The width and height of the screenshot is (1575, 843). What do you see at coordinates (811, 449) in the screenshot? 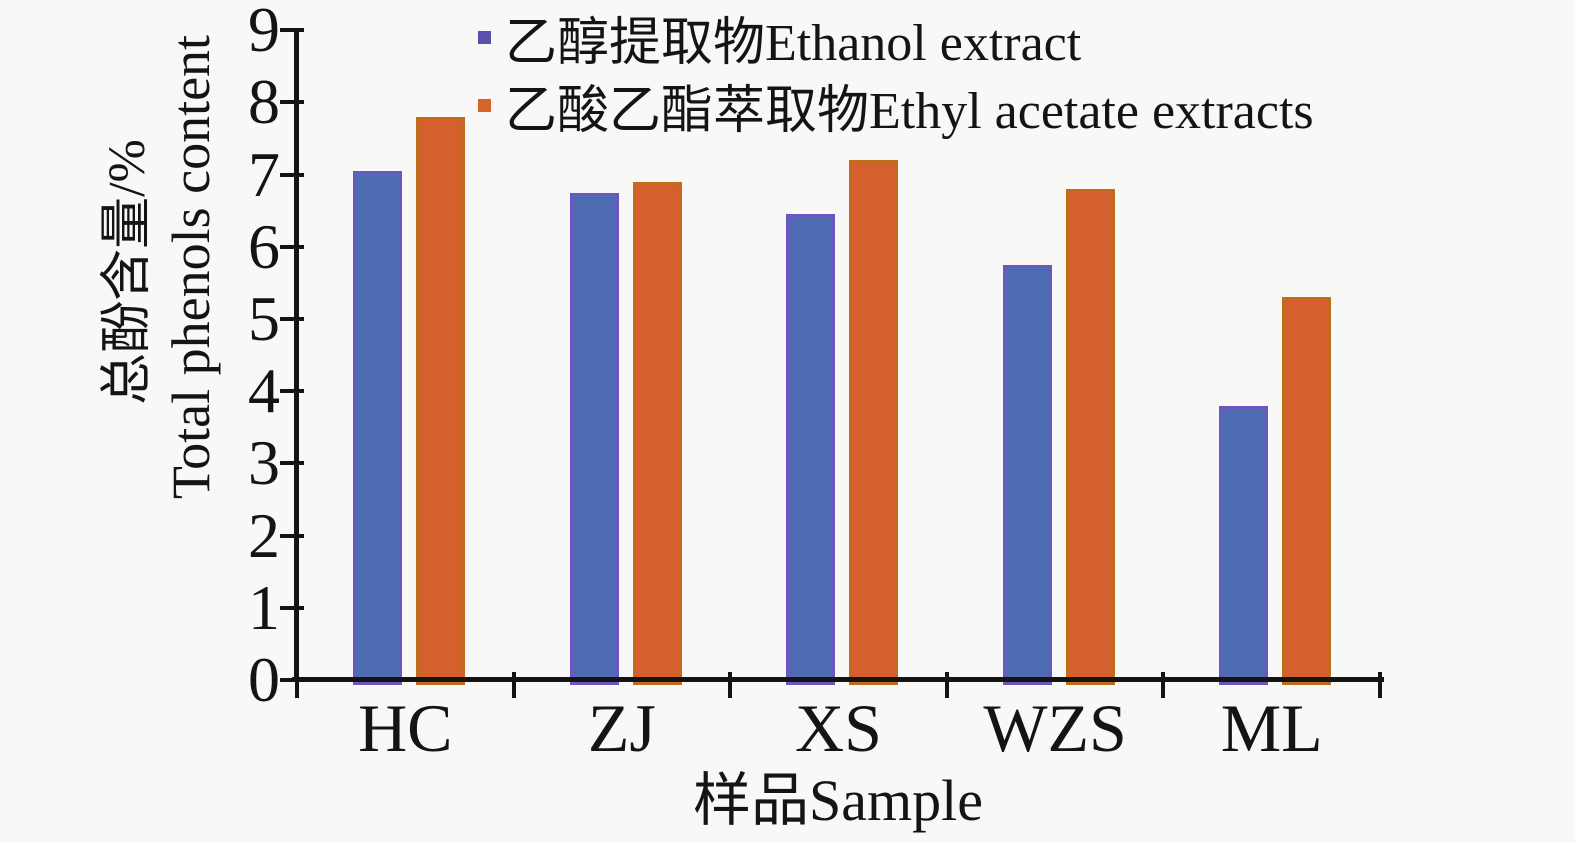
I see `bar-ethanol-XS` at bounding box center [811, 449].